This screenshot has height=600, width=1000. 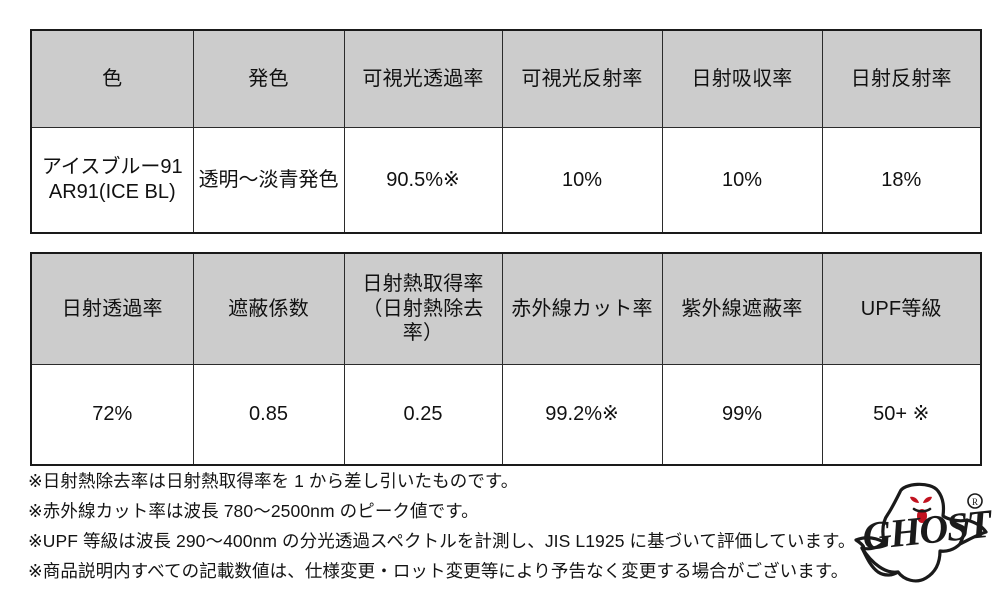 I want to click on cell-solar-reflectance: 18%, so click(x=901, y=180).